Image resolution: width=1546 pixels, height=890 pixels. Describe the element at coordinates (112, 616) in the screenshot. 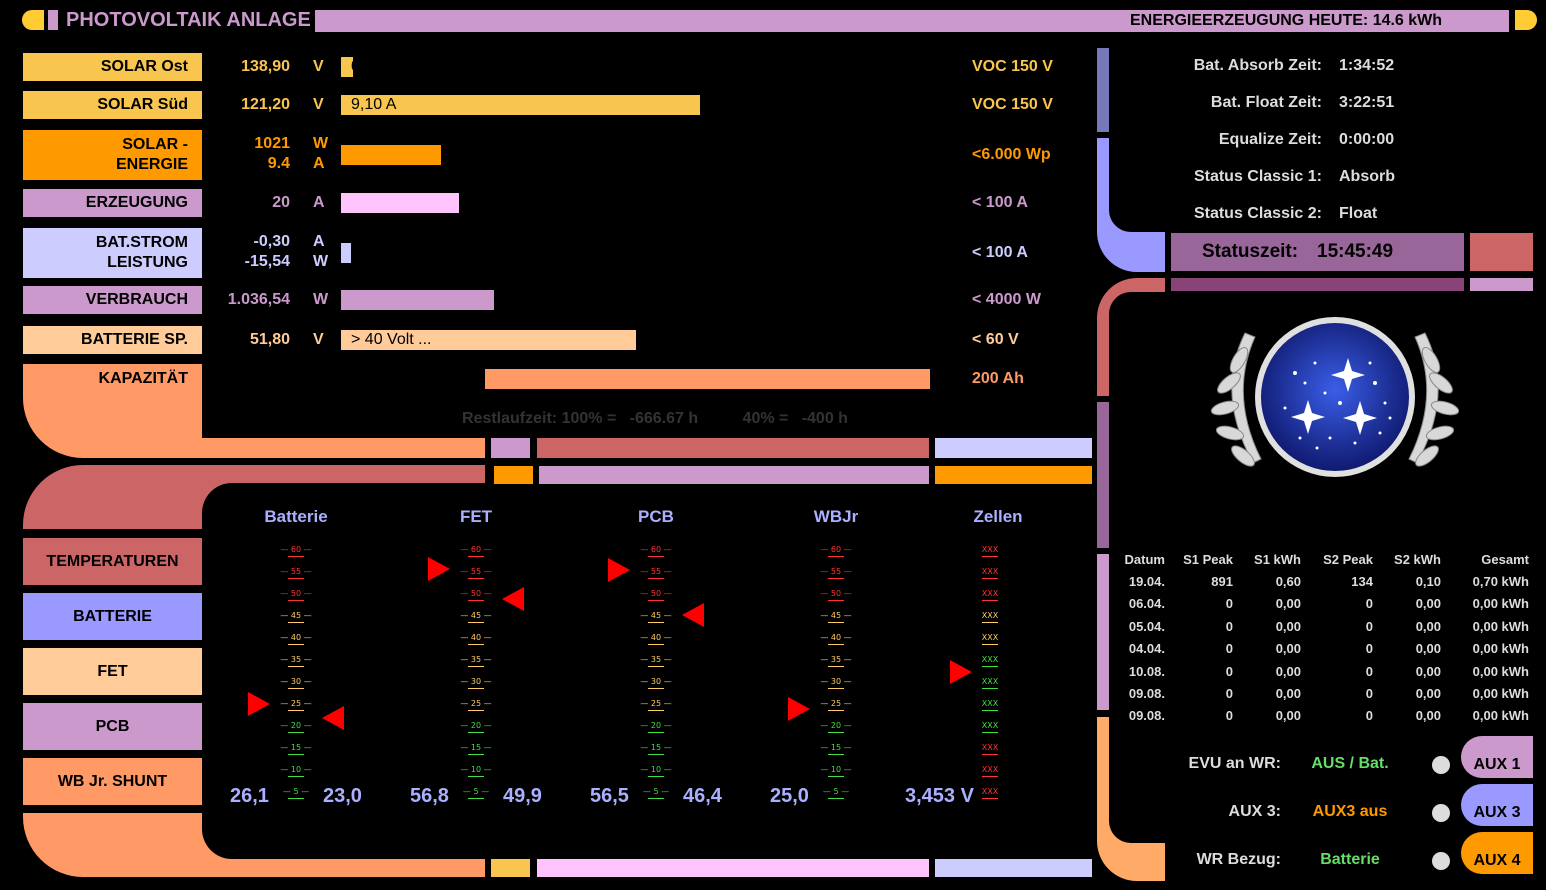

I see `nav-button-batterie: BATTERIE` at that location.